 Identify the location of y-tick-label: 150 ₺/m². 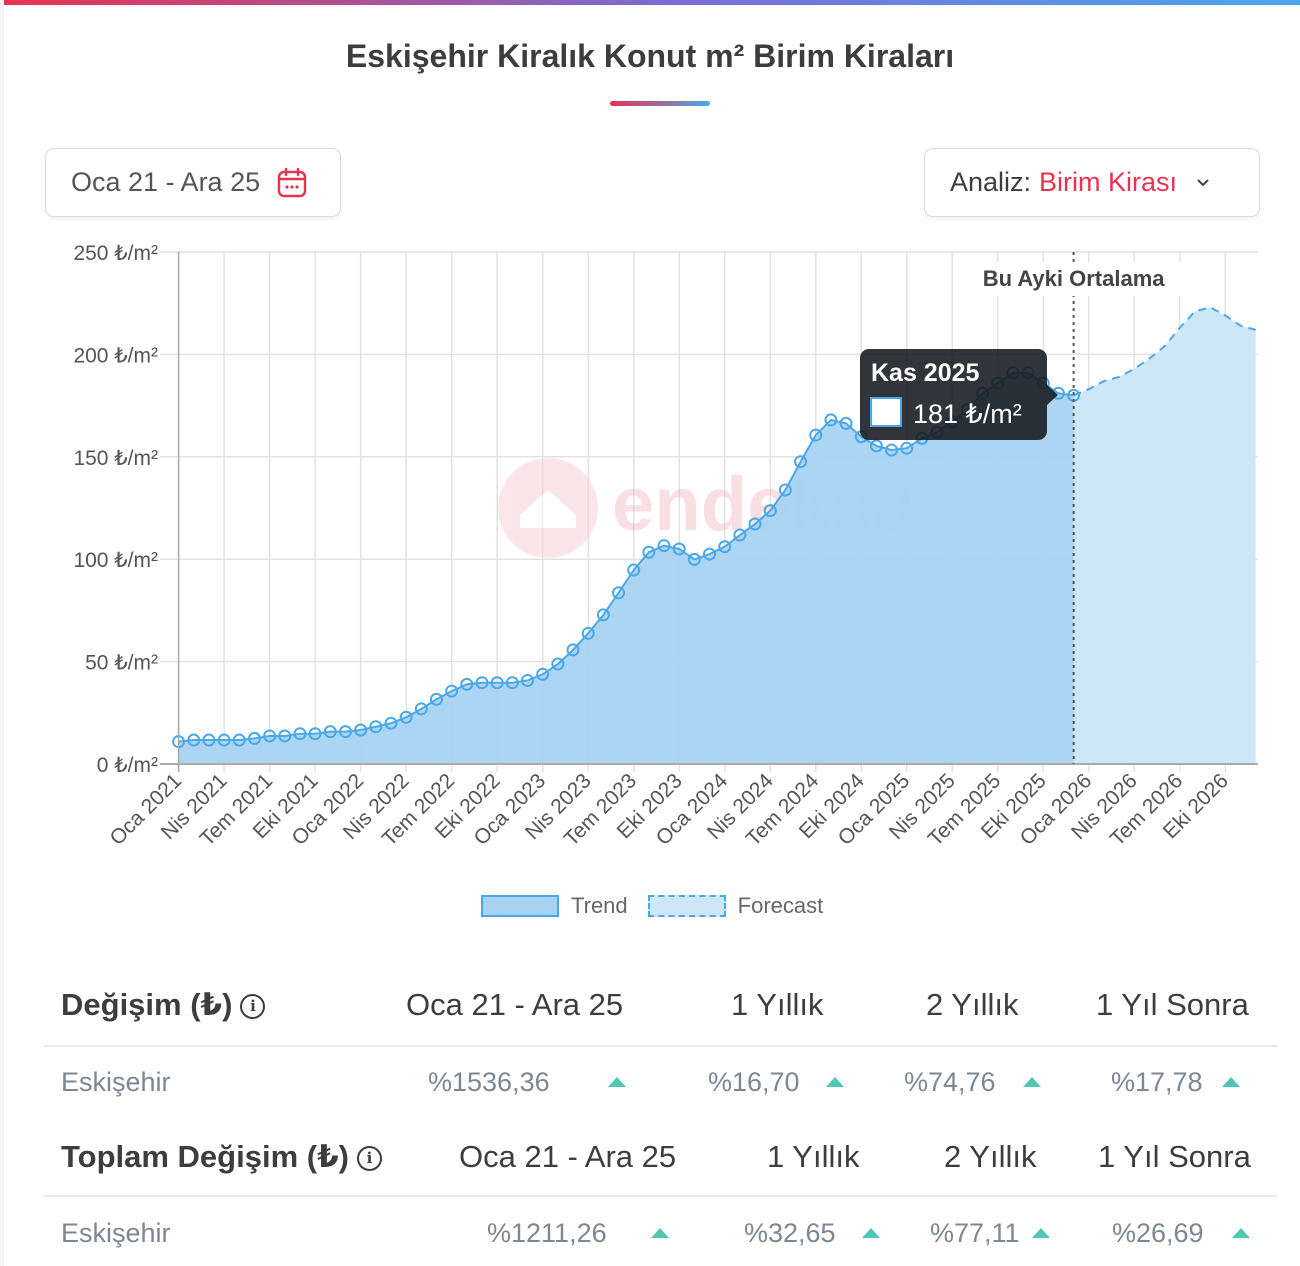
(115, 458).